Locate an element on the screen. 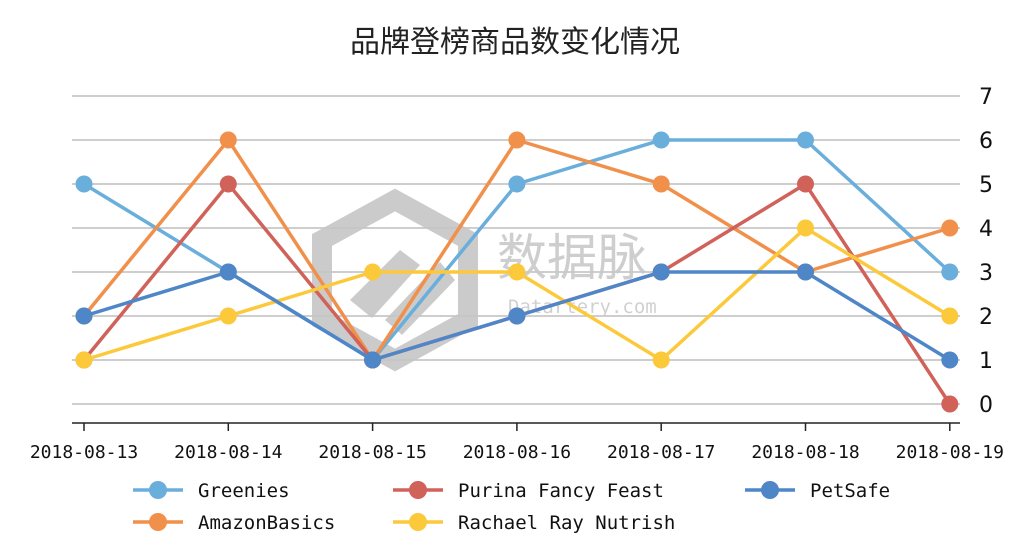 Image resolution: width=1031 pixels, height=547 pixels. legend-label: AmazonBasics is located at coordinates (266, 523).